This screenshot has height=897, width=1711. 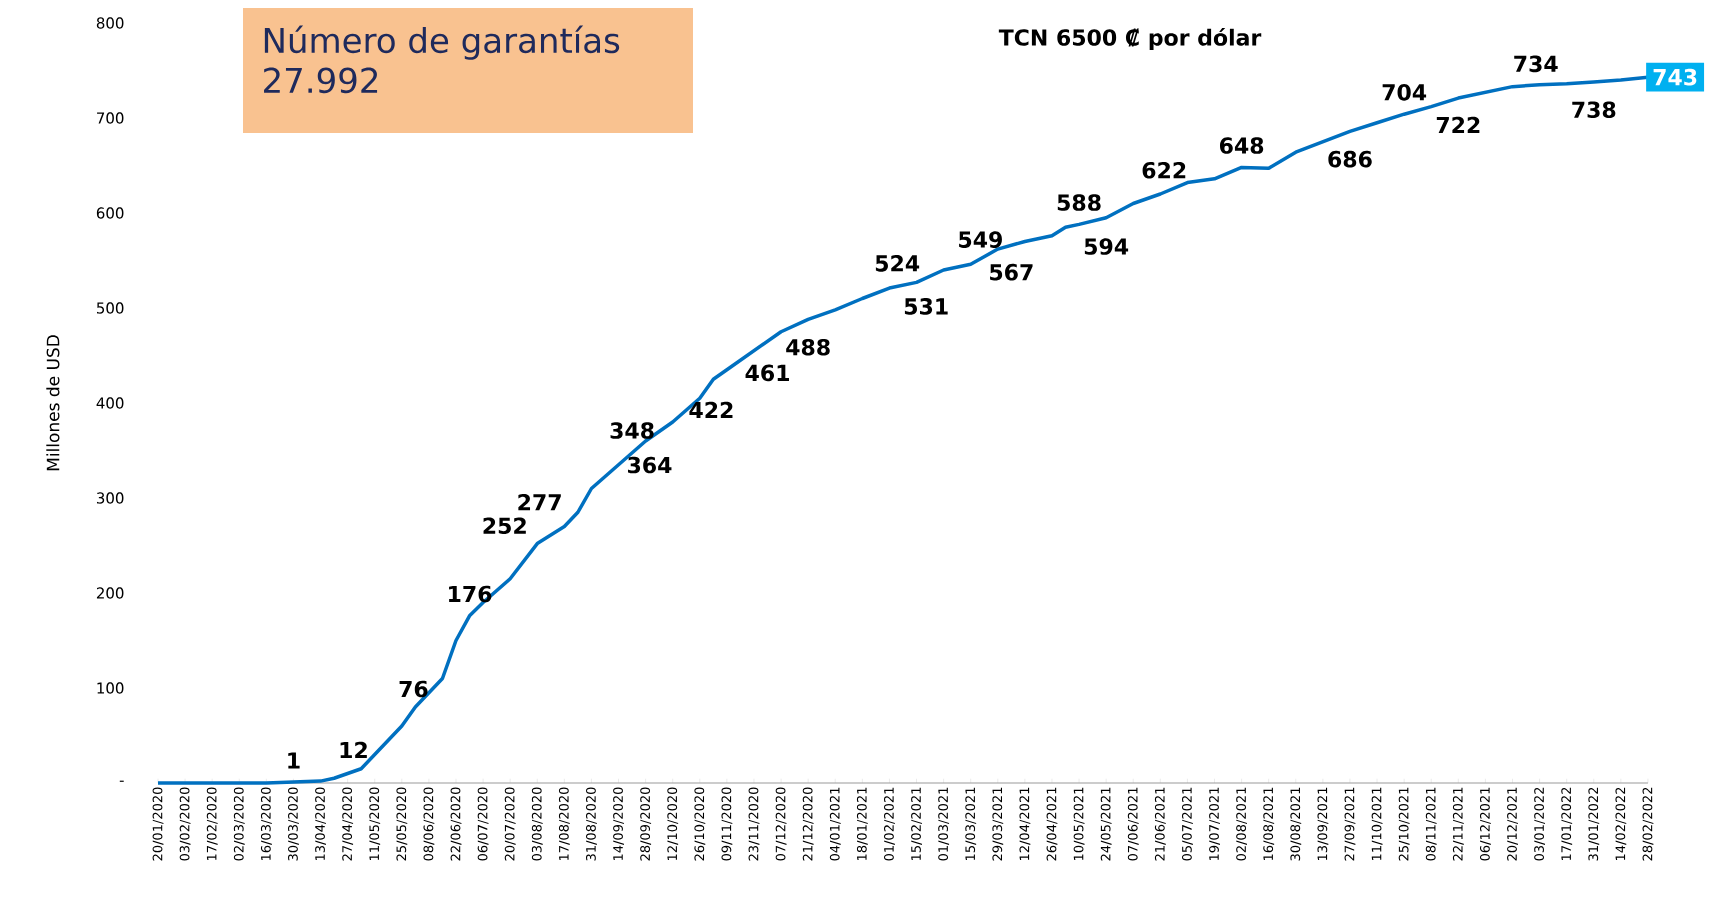 What do you see at coordinates (916, 824) in the screenshot?
I see `x-tick-label: 15/02/2021` at bounding box center [916, 824].